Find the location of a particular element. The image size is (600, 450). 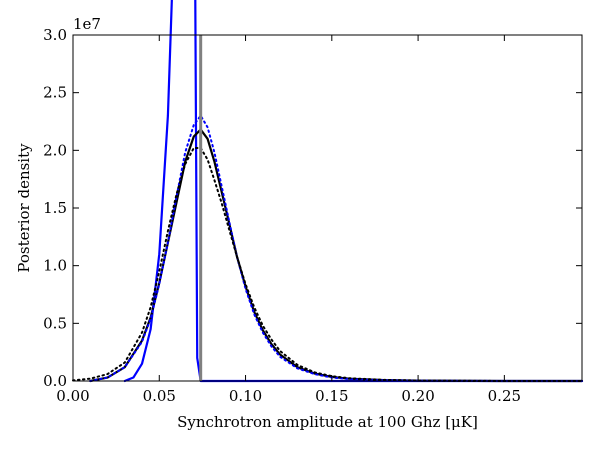

y-axis-label: Posterior density is located at coordinates (24, 208).